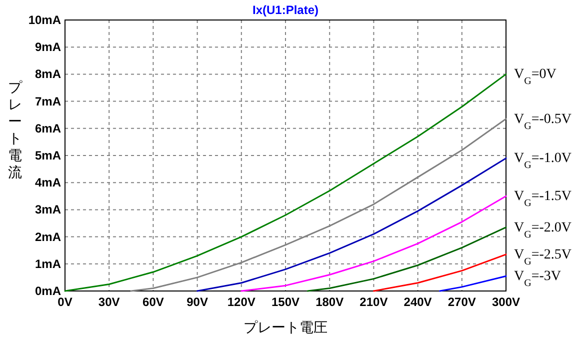 The height and width of the screenshot is (340, 585). What do you see at coordinates (285, 10) in the screenshot?
I see `chart-title: Ix(U1:Plate)` at bounding box center [285, 10].